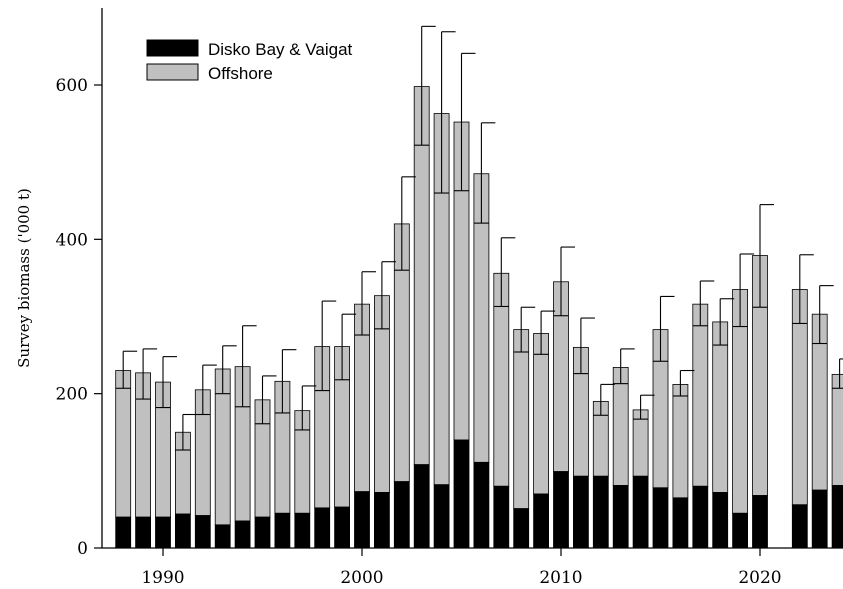 The height and width of the screenshot is (589, 843). Describe the element at coordinates (401, 515) in the screenshot. I see `bar-disko-2002` at that location.